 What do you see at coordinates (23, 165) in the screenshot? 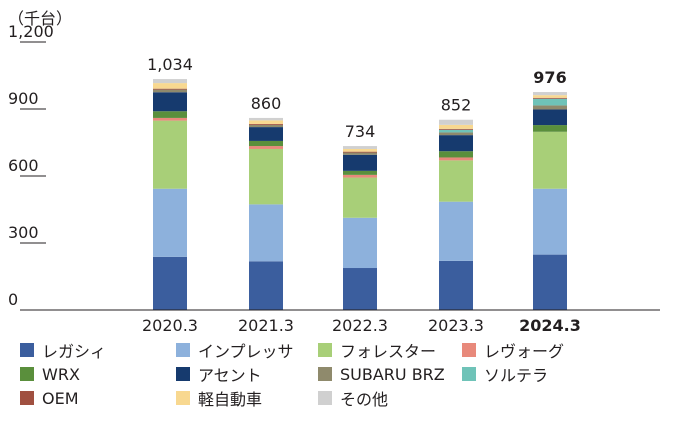
I see `y-tick-label: 600` at bounding box center [23, 165].